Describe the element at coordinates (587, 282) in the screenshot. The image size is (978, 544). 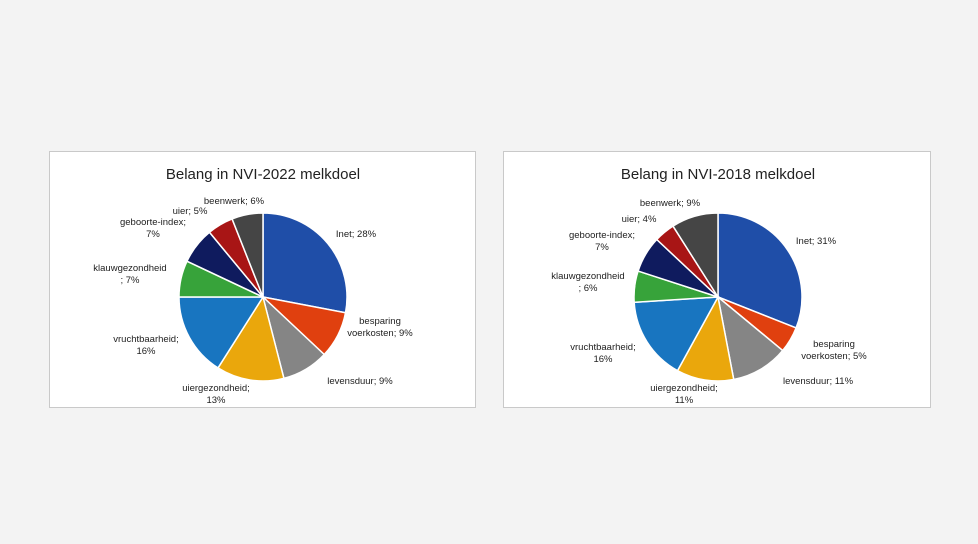
I see `pie-label-klauwgezondheid: klauwgezondheid; 6%` at that location.